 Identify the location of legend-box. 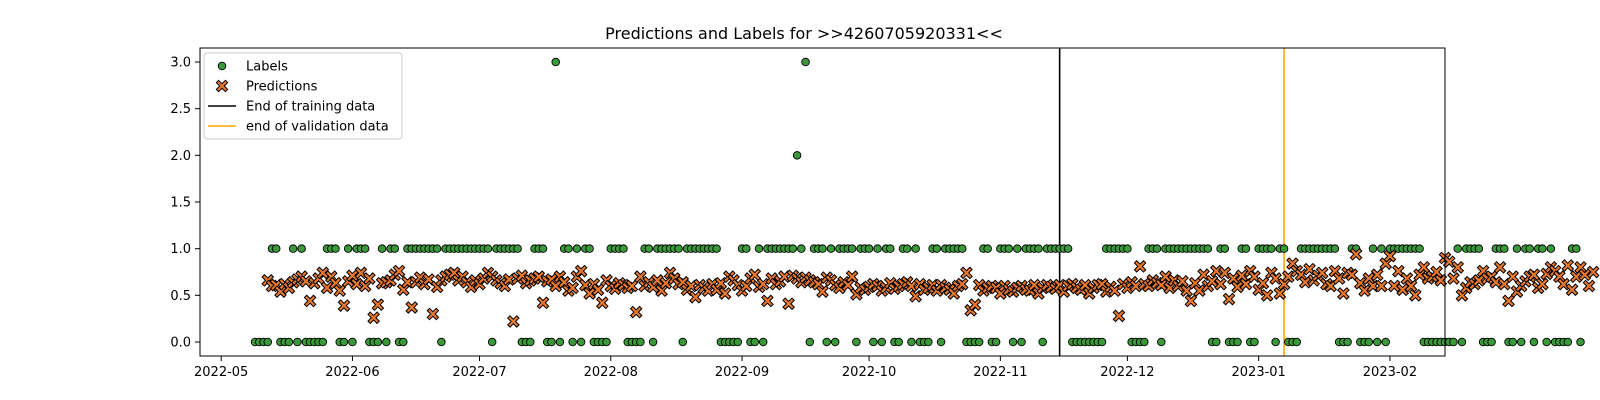
(303, 96).